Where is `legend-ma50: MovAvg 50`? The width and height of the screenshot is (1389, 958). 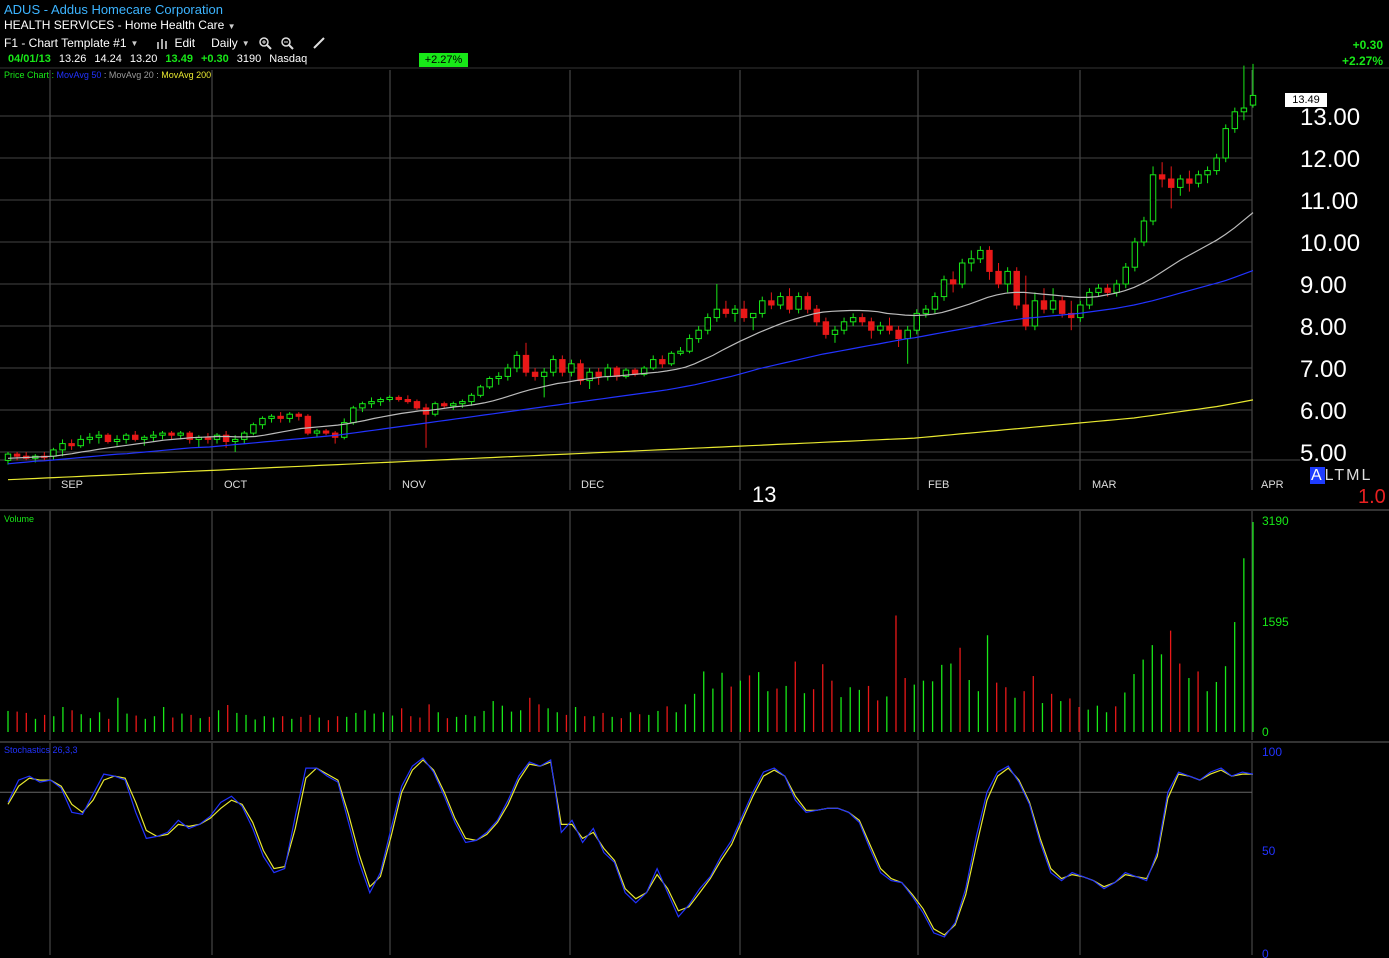
legend-ma50: MovAvg 50 is located at coordinates (79, 75).